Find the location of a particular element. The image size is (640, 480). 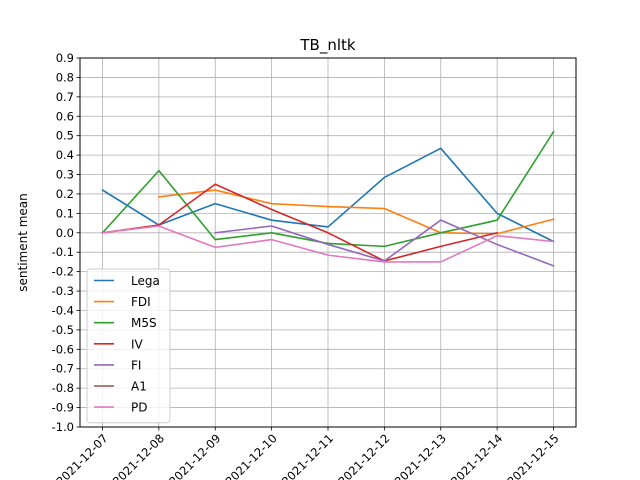

y-tick-label: 0.4 is located at coordinates (65, 155).